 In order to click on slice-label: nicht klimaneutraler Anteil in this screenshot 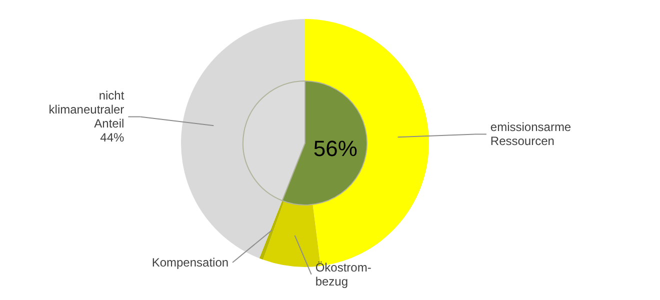, I will do `click(86, 109)`.